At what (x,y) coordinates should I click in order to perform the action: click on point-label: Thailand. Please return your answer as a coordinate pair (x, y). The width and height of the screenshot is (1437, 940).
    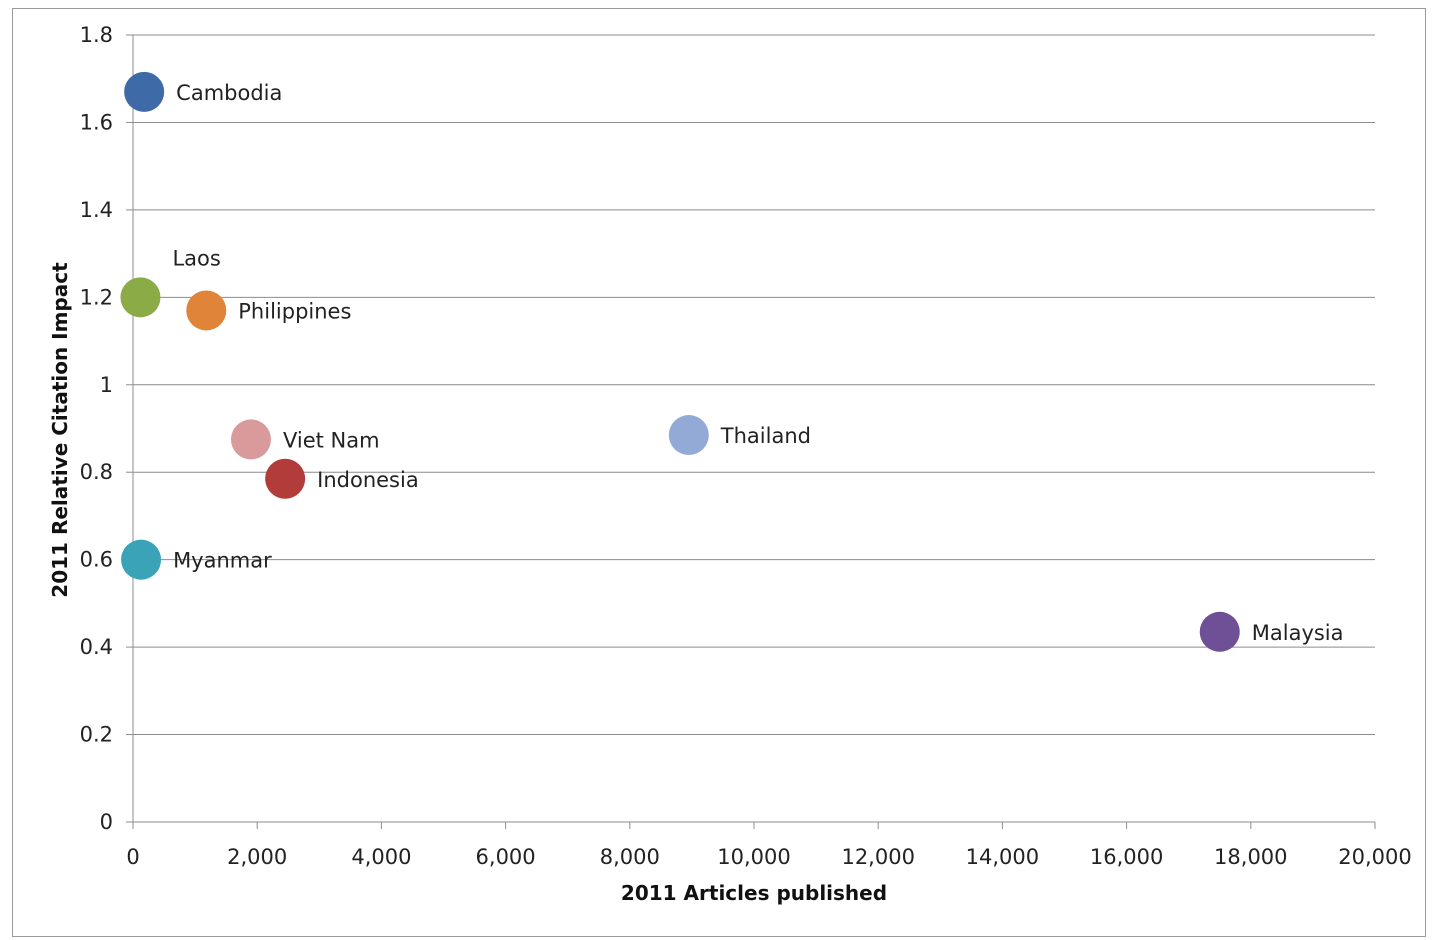
    Looking at the image, I should click on (765, 436).